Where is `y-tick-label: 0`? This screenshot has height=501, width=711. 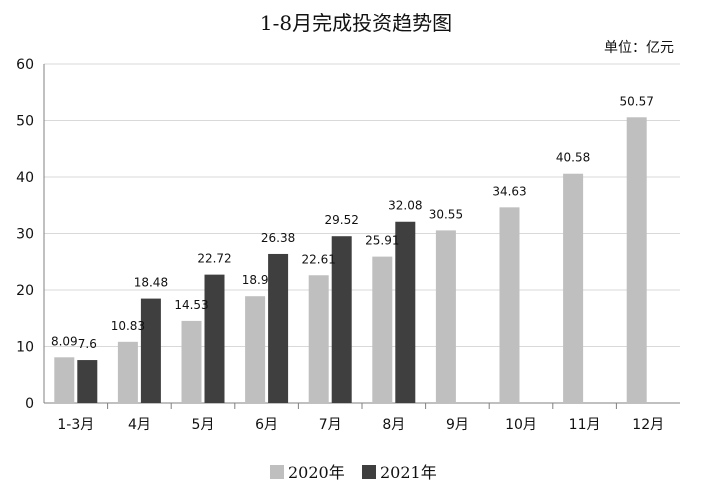 y-tick-label: 0 is located at coordinates (29, 404).